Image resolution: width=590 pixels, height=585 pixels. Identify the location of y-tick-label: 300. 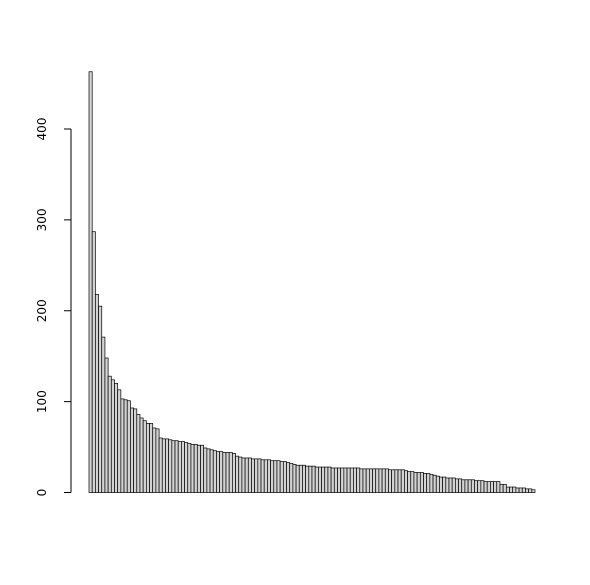
(42, 219).